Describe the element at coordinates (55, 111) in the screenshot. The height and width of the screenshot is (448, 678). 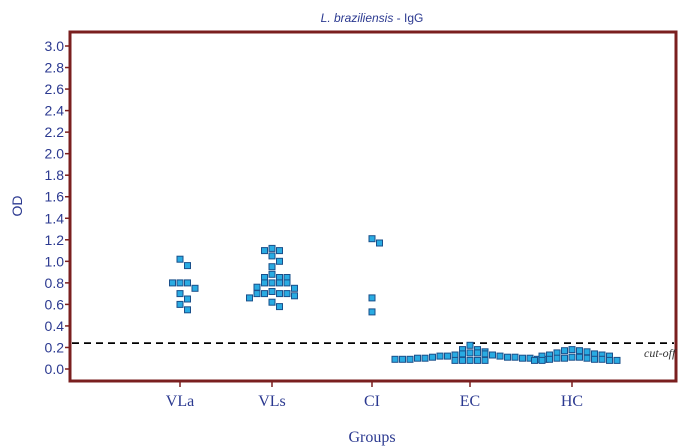
I see `y-tick-label: 2.4` at that location.